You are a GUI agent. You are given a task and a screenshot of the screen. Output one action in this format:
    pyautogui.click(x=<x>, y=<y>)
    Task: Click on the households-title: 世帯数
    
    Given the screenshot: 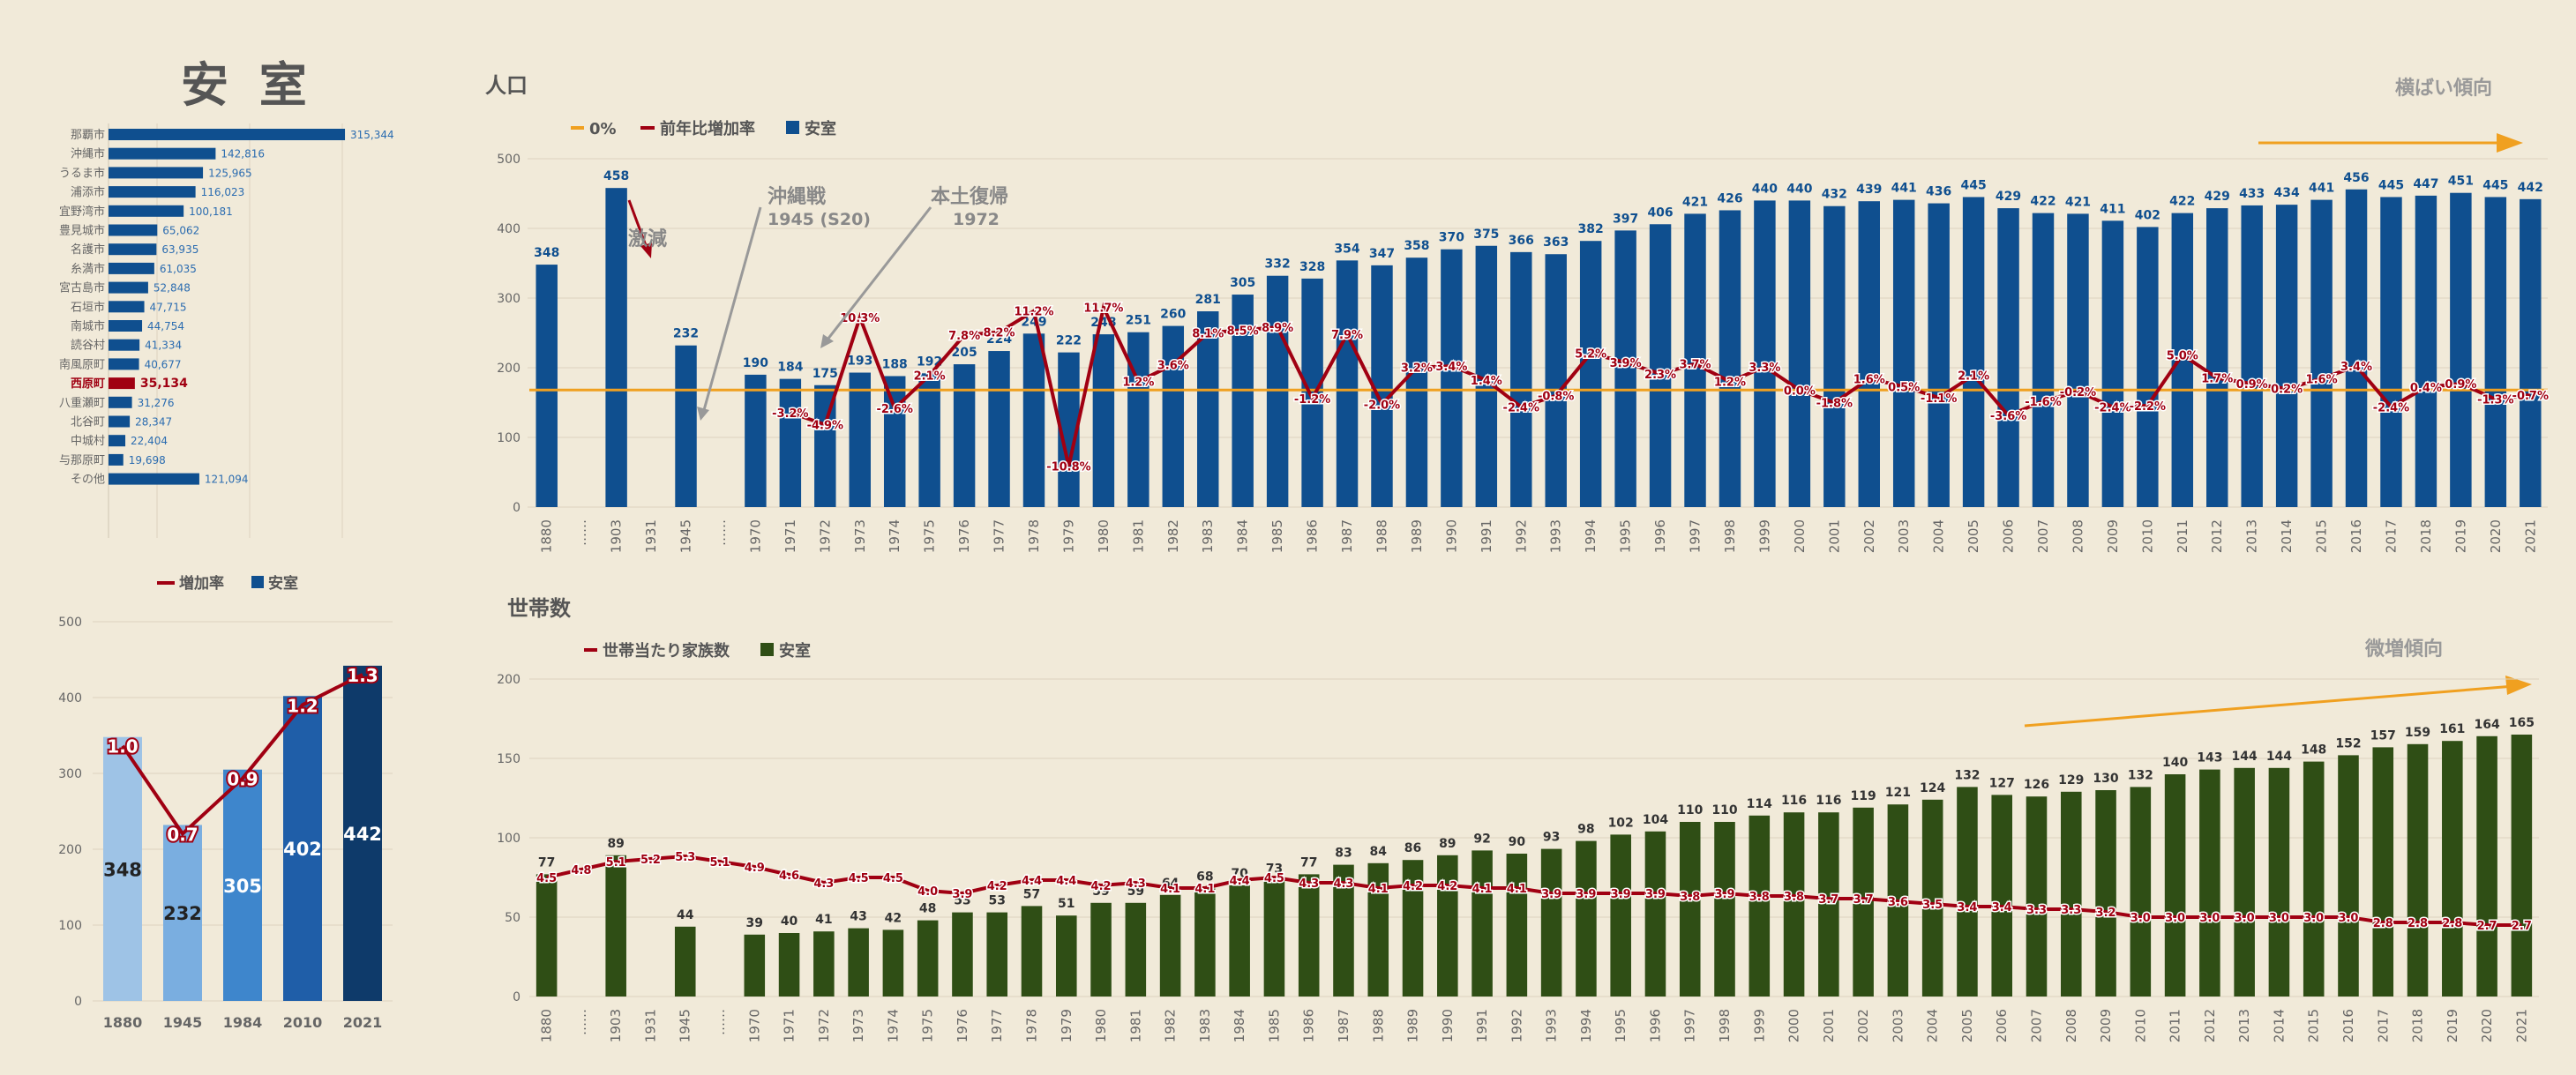 What is the action you would take?
    pyautogui.click(x=540, y=608)
    